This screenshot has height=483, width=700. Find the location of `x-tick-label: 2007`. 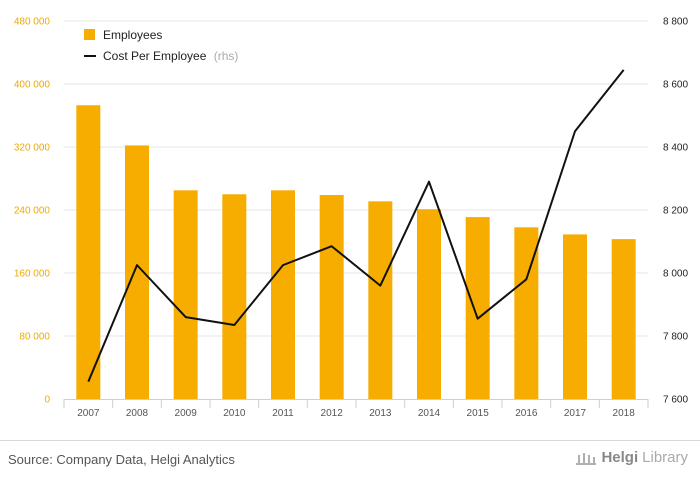

x-tick-label: 2007 is located at coordinates (88, 413).